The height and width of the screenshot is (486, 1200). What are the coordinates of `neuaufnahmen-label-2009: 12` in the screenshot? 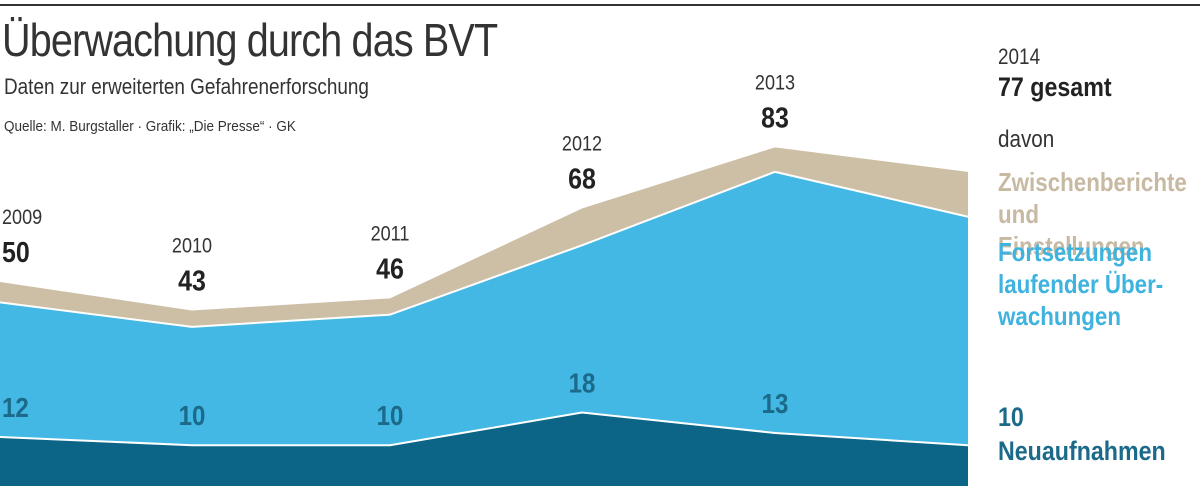 It's located at (15, 407).